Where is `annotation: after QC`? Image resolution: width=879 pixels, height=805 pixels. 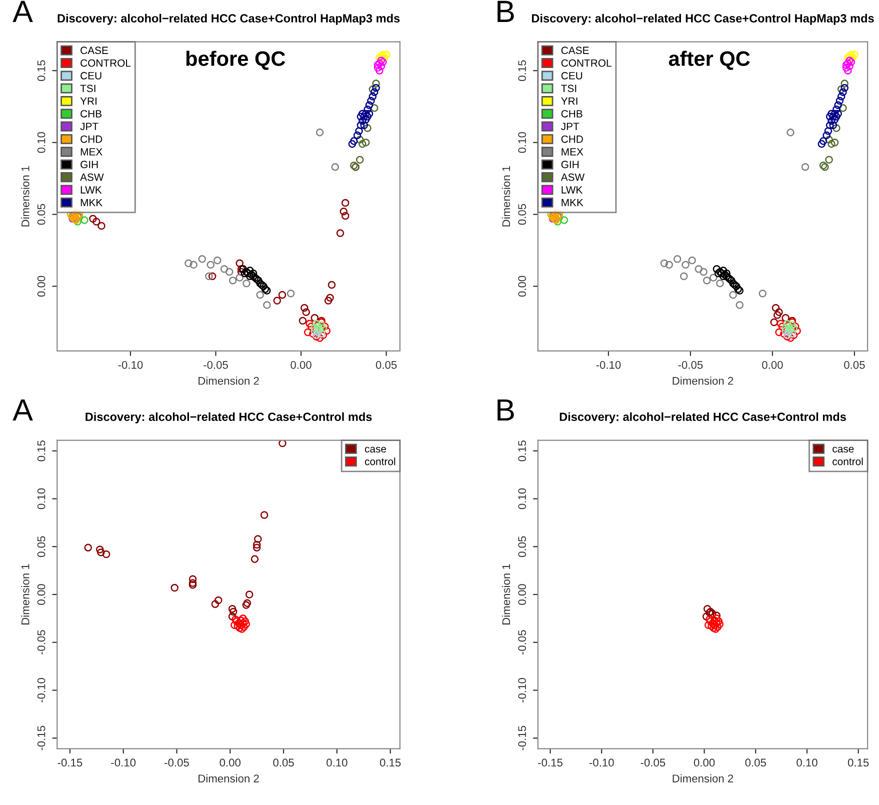 annotation: after QC is located at coordinates (709, 60).